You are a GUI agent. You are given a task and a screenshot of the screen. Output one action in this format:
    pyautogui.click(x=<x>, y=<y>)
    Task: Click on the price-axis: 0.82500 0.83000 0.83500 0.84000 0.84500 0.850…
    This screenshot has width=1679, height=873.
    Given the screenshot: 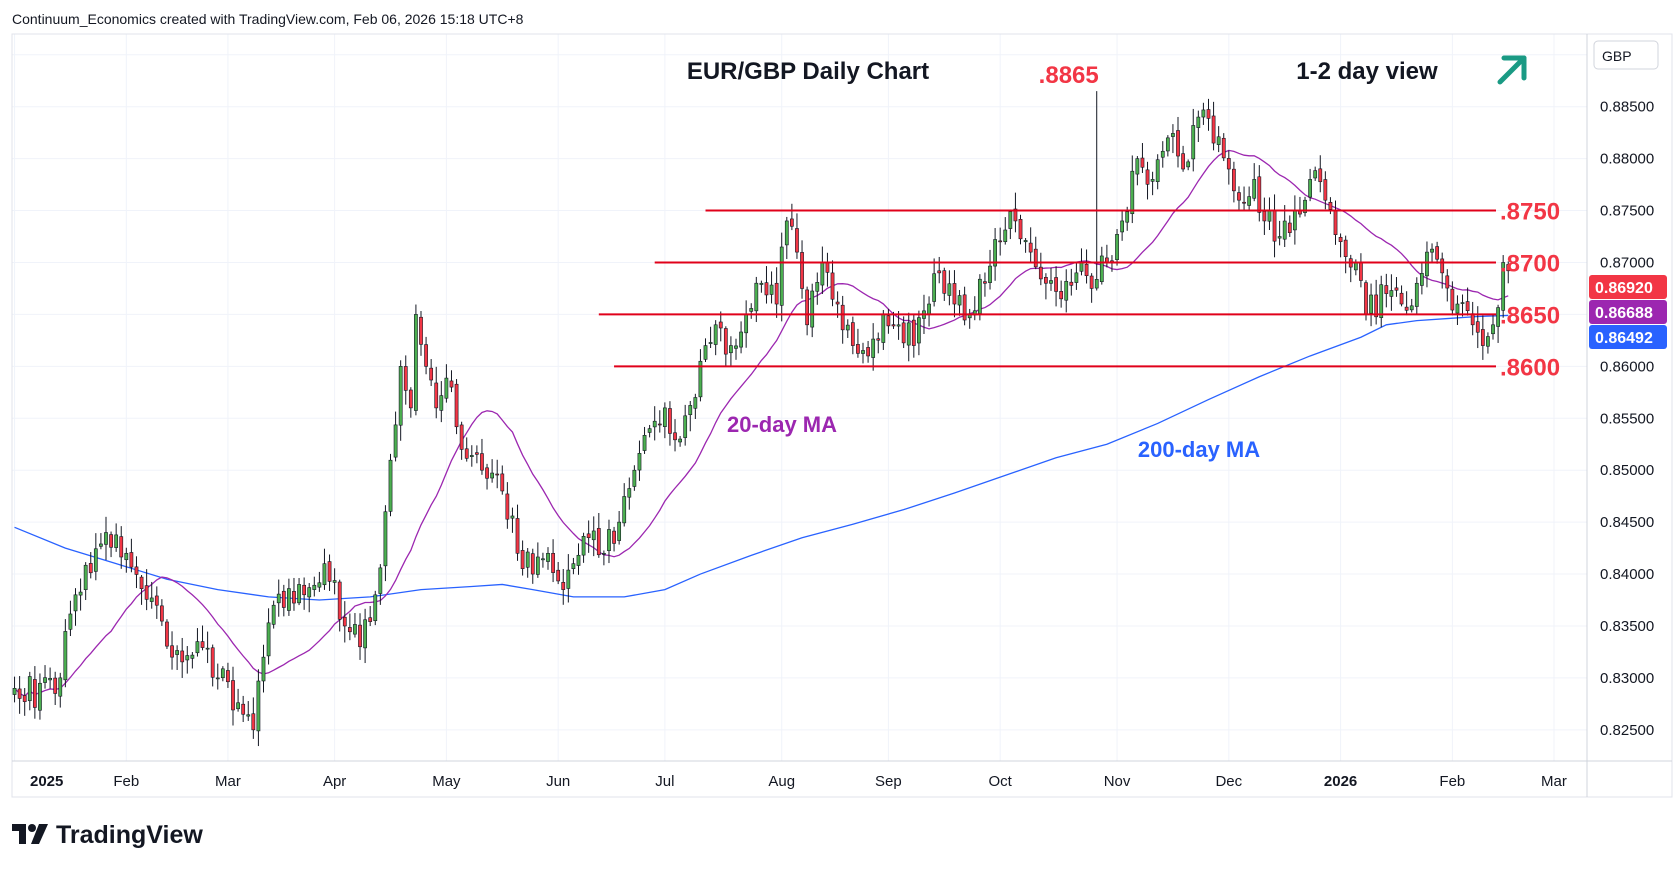 What is the action you would take?
    pyautogui.click(x=1627, y=393)
    